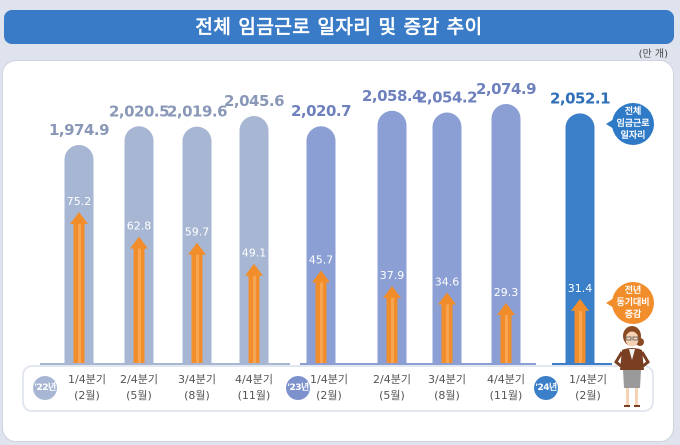 The height and width of the screenshot is (445, 680). Describe the element at coordinates (339, 27) in the screenshot. I see `chart-title: 전체 임금근로 일자리 및 증감 추이` at that location.